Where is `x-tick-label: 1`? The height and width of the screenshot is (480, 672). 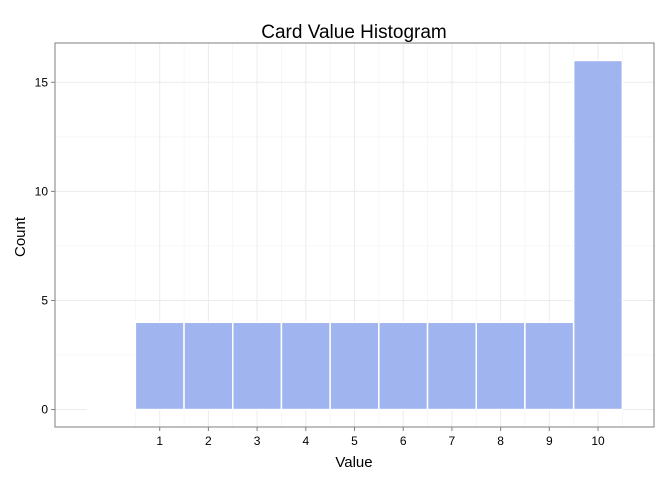 x-tick-label: 1 is located at coordinates (159, 441).